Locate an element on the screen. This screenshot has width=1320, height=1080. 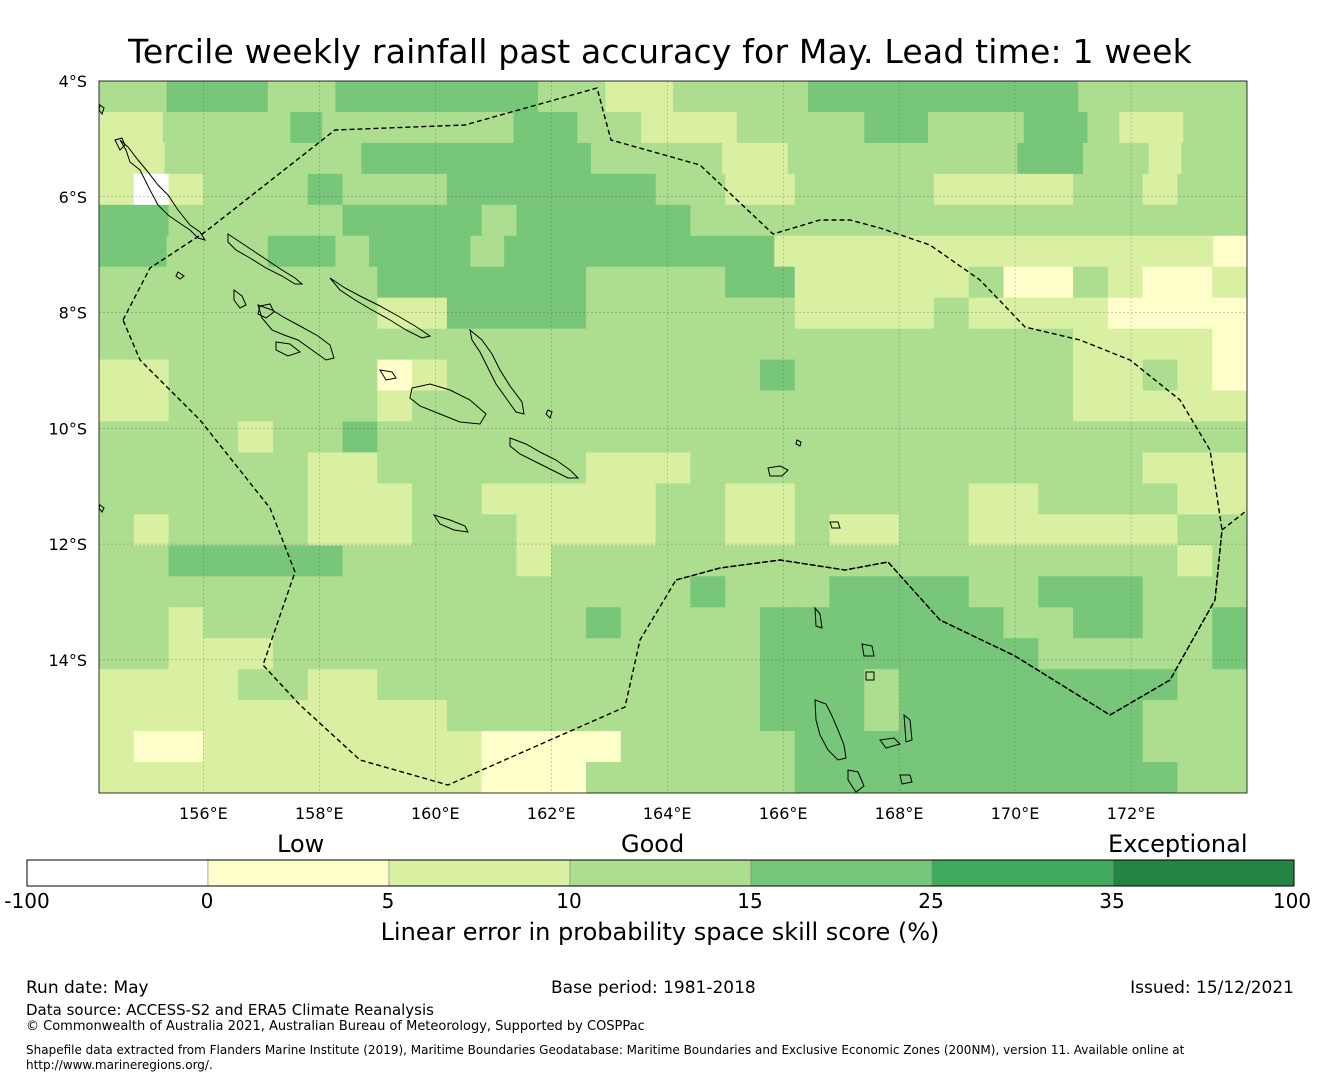
colorbar-tick: 10 is located at coordinates (569, 901).